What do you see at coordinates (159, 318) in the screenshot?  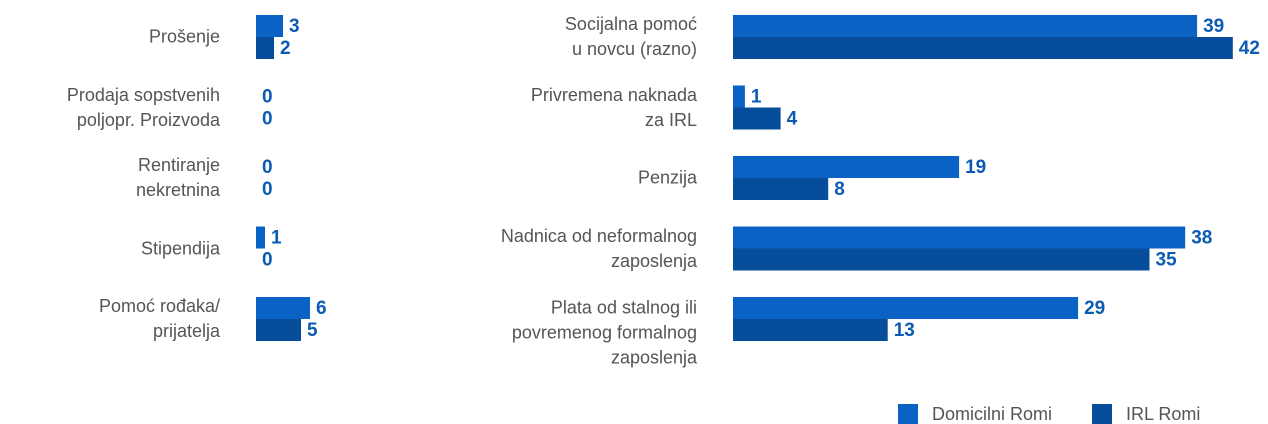 I see `category-label: Pomoć rođaka/ prijatelja` at bounding box center [159, 318].